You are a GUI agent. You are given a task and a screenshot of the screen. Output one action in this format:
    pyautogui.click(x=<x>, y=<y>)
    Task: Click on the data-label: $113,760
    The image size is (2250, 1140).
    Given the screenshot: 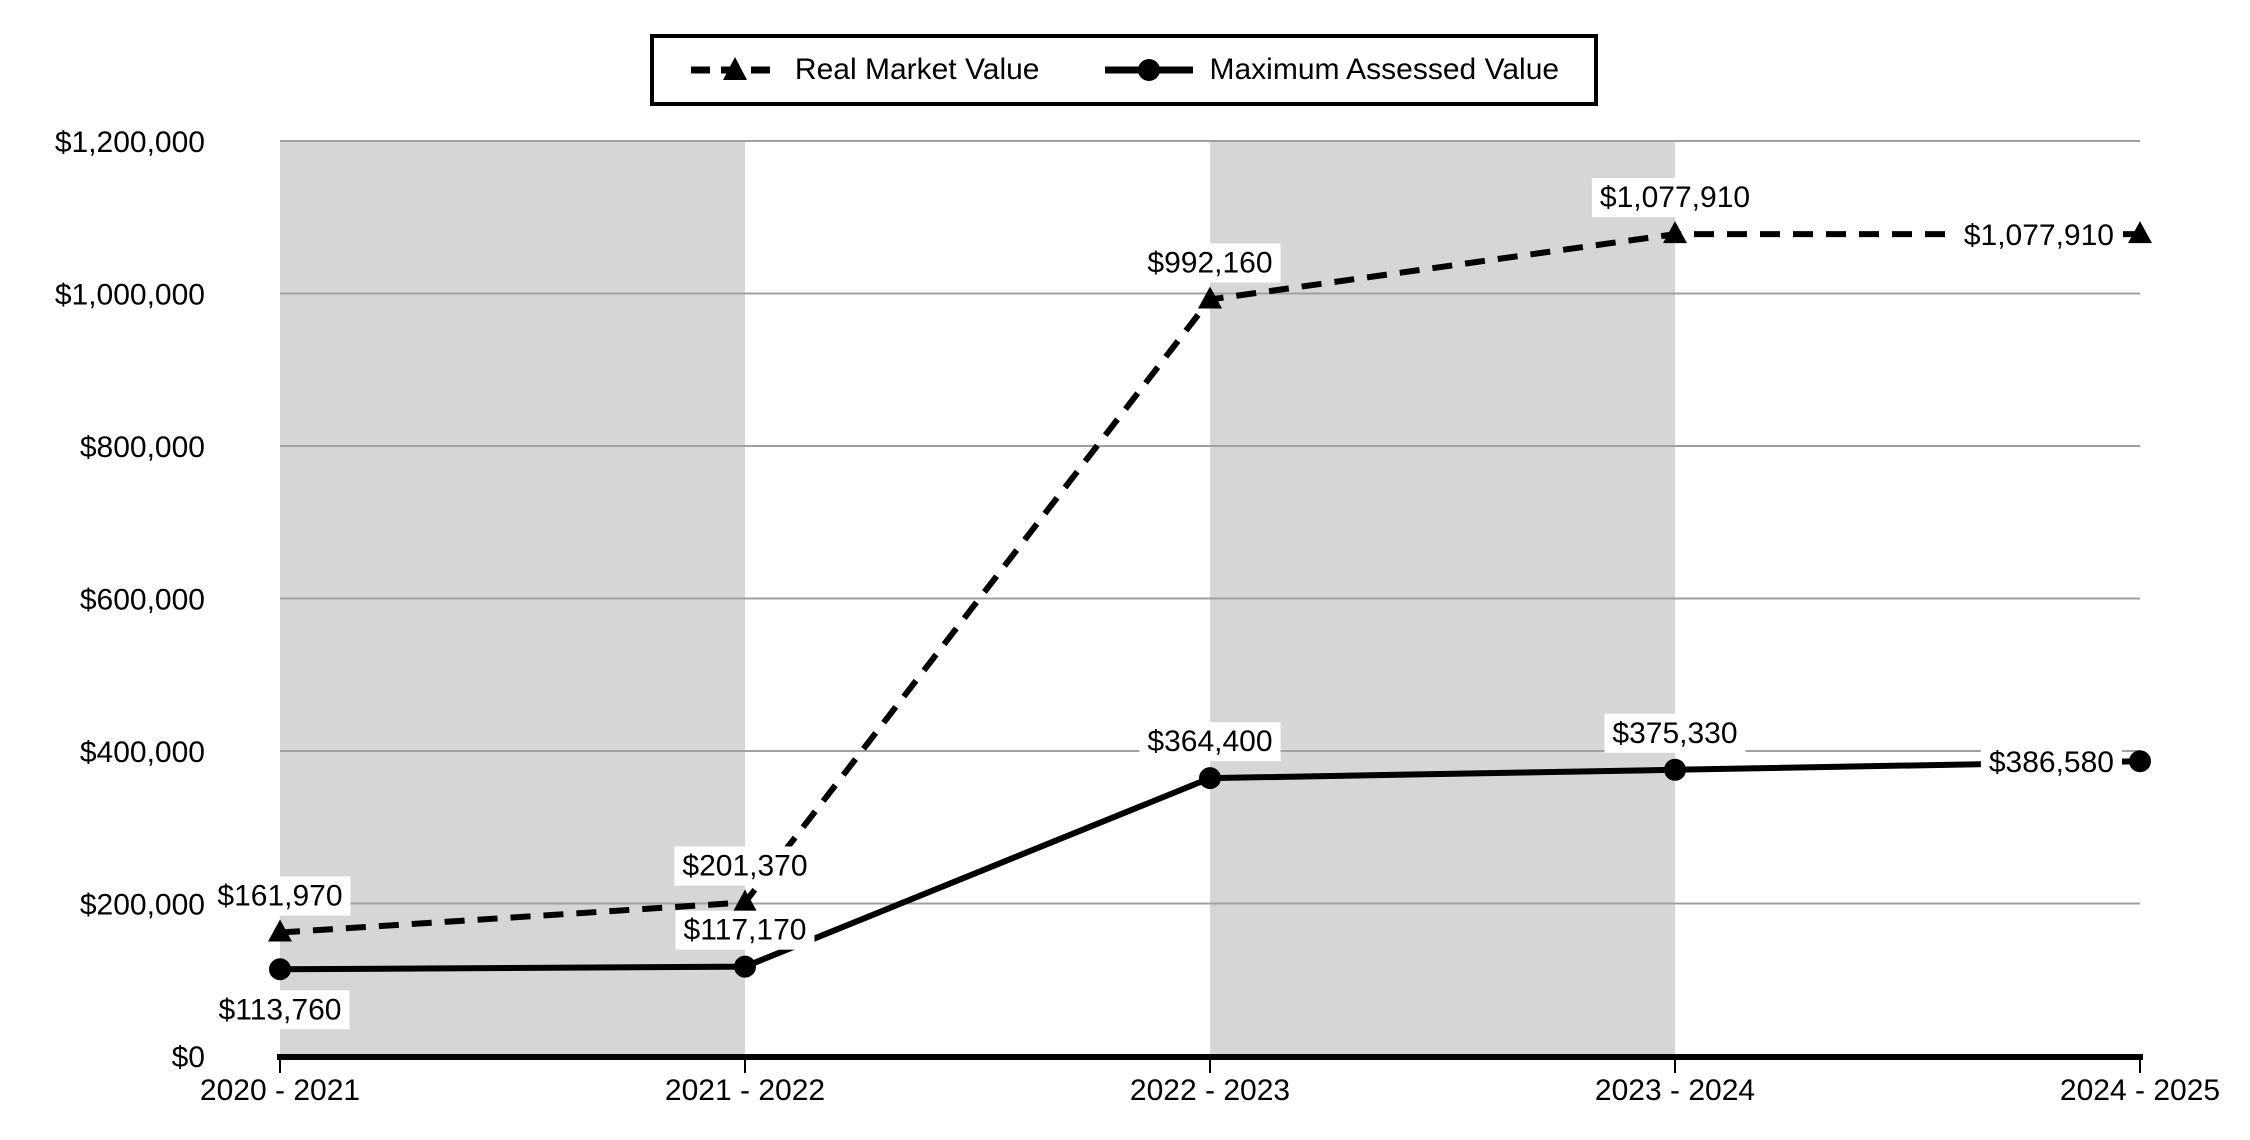 What is the action you would take?
    pyautogui.click(x=280, y=1009)
    